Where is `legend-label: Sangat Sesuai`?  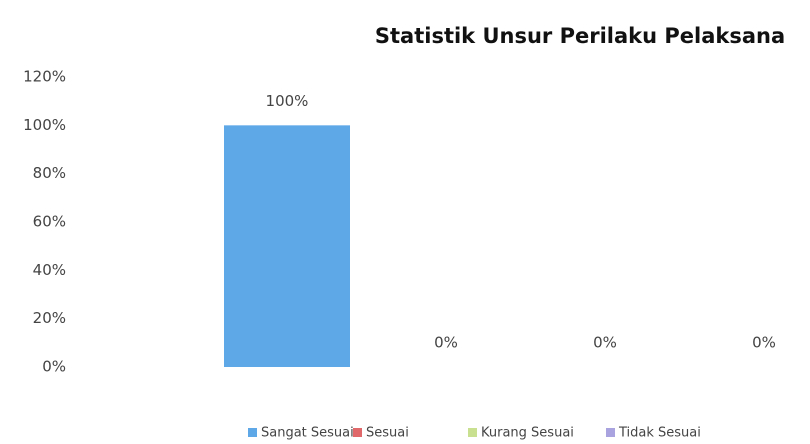 legend-label: Sangat Sesuai is located at coordinates (307, 433).